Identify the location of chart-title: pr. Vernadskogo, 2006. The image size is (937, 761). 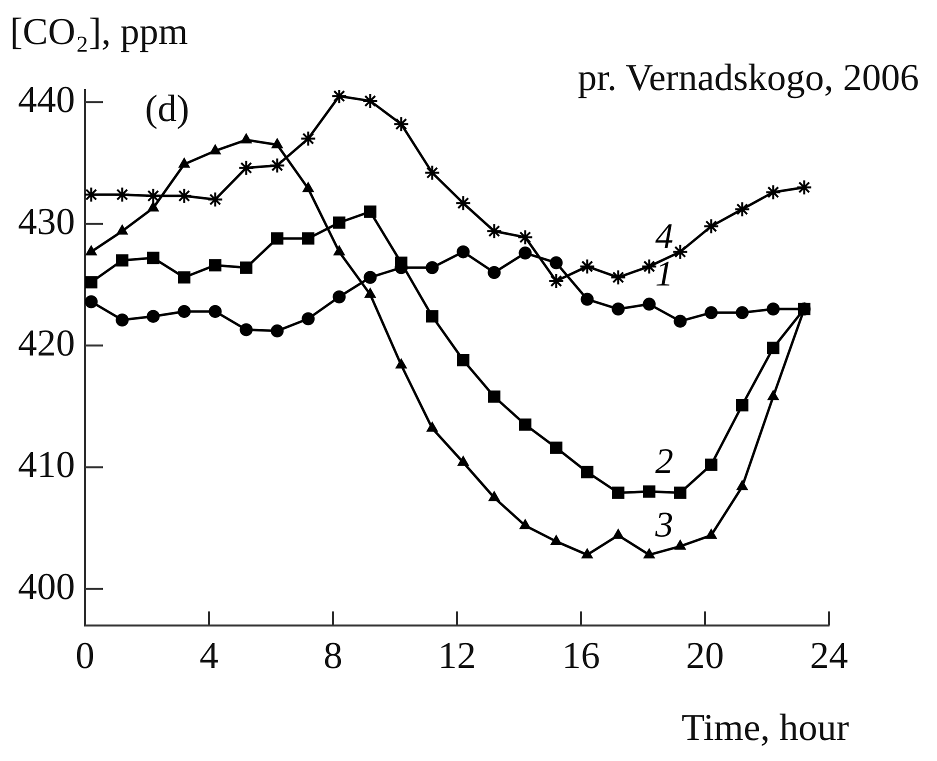
(748, 78).